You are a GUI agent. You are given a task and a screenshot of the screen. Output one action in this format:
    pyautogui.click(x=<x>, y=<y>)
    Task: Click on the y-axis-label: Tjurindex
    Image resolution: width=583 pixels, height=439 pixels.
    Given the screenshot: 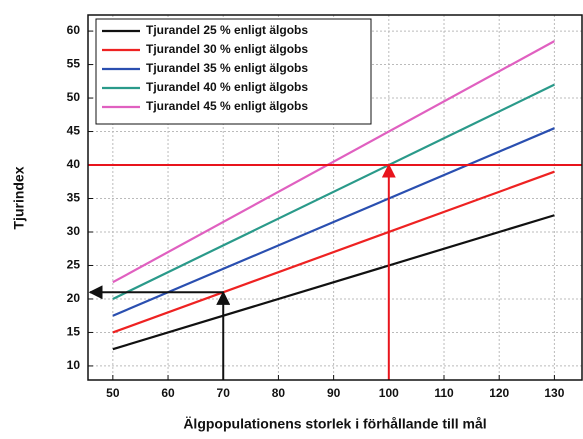 What is the action you would take?
    pyautogui.click(x=19, y=197)
    